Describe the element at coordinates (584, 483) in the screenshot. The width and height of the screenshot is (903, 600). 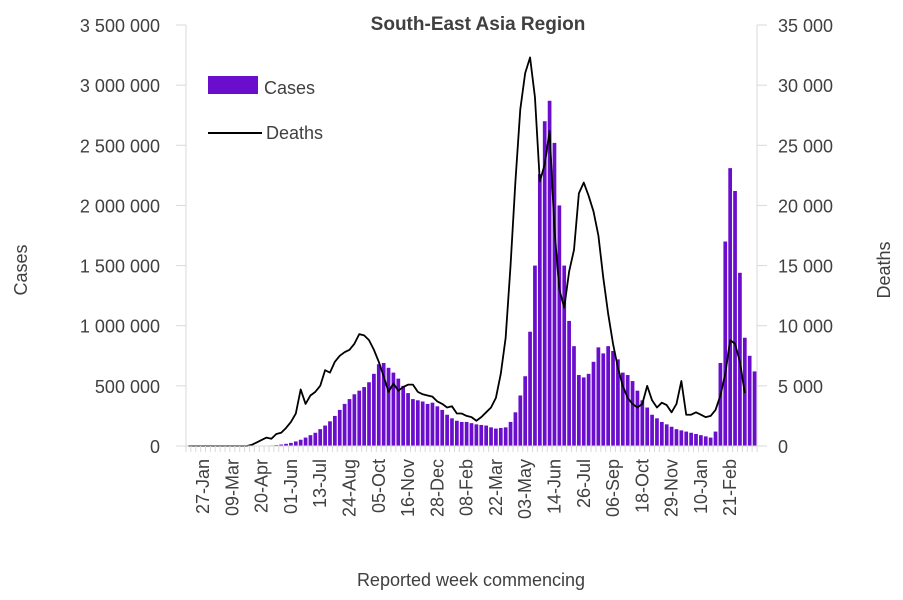
I see `x-tick-label: 26-Jul` at that location.